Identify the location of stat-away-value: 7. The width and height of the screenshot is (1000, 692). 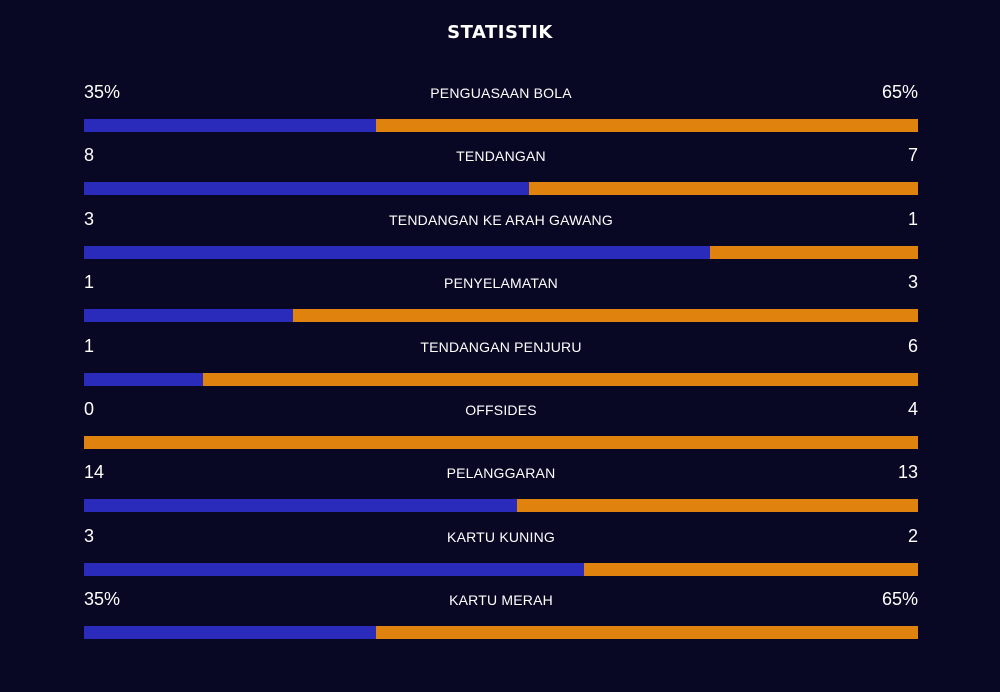
(912, 155).